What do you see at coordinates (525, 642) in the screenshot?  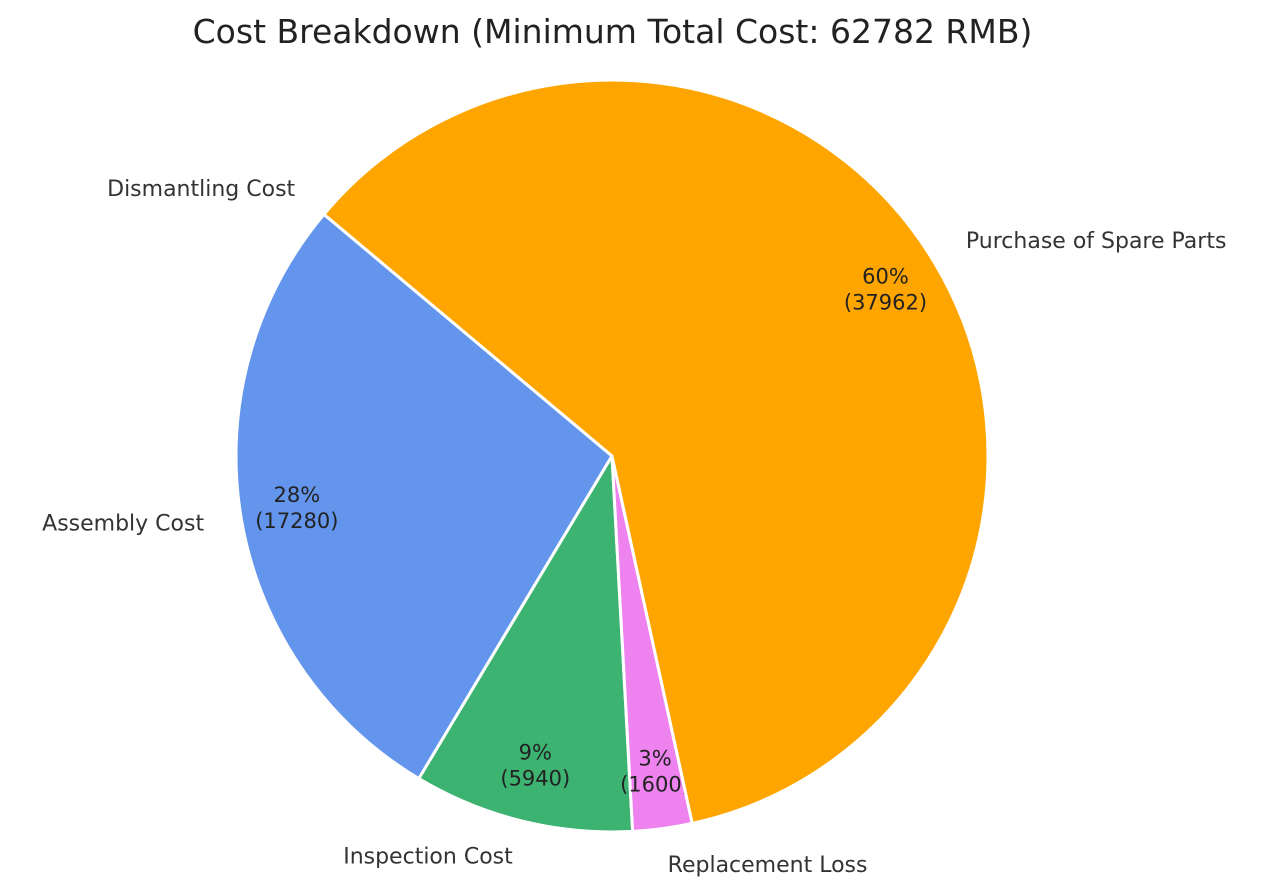 I see `slice-inspection-cost` at bounding box center [525, 642].